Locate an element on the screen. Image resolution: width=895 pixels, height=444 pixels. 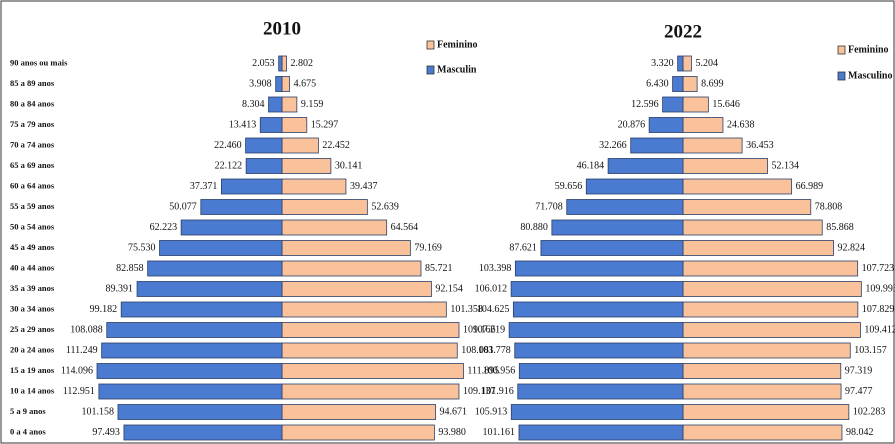
value-label: 102.283 is located at coordinates (869, 411).